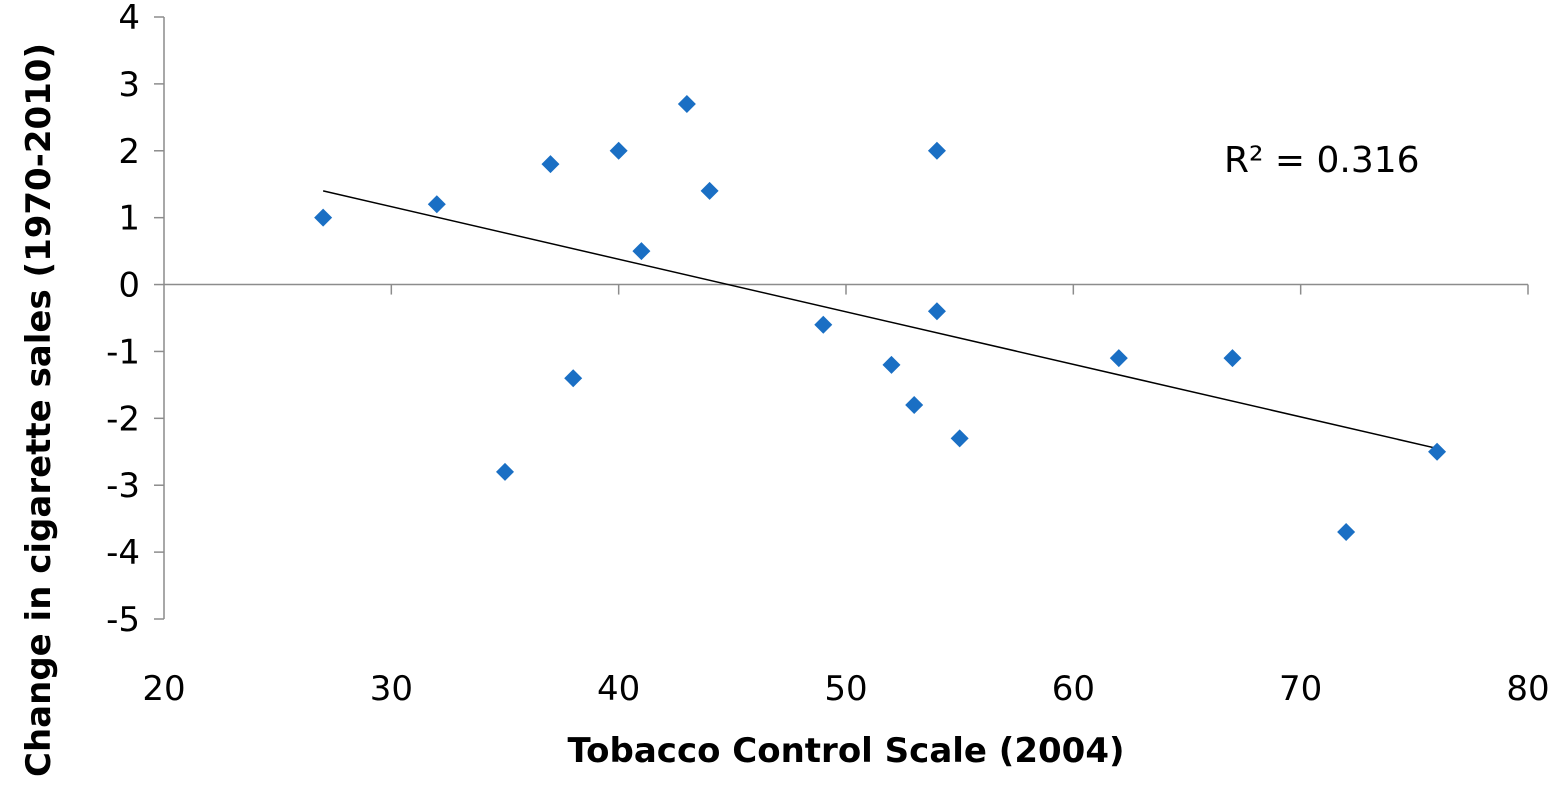 The image size is (1566, 800). I want to click on y-axis-ticks: -5 -4 -3 -2 -1 0 1 2 3 4, so click(135, 320).